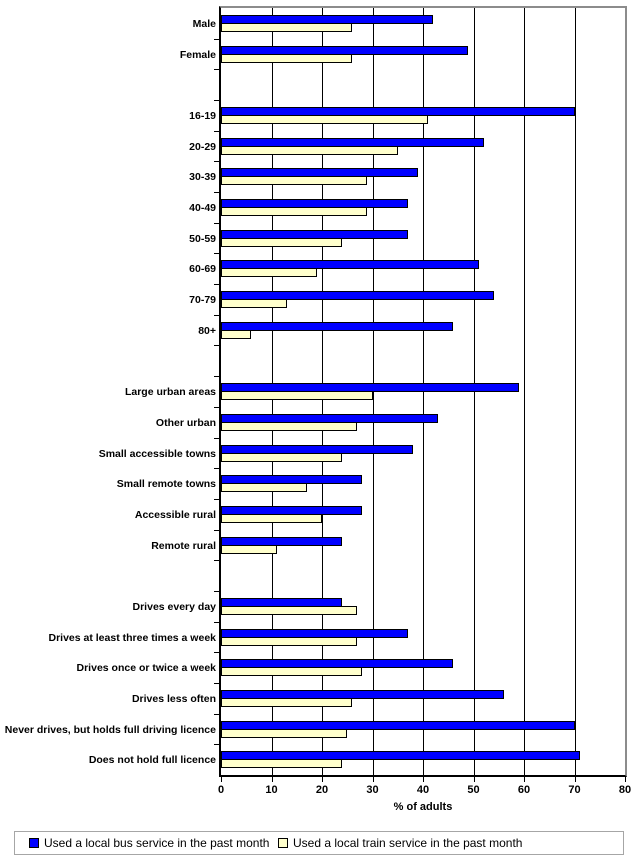 This screenshot has width=634, height=867. What do you see at coordinates (221, 790) in the screenshot?
I see `x-tick-label-0: 0` at bounding box center [221, 790].